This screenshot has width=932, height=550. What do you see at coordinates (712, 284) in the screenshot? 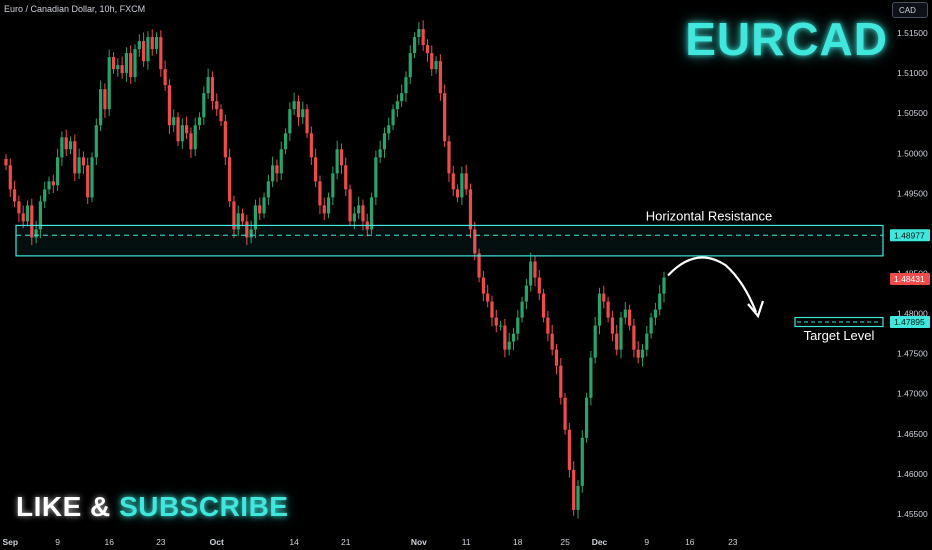
I see `projection-arrow` at bounding box center [712, 284].